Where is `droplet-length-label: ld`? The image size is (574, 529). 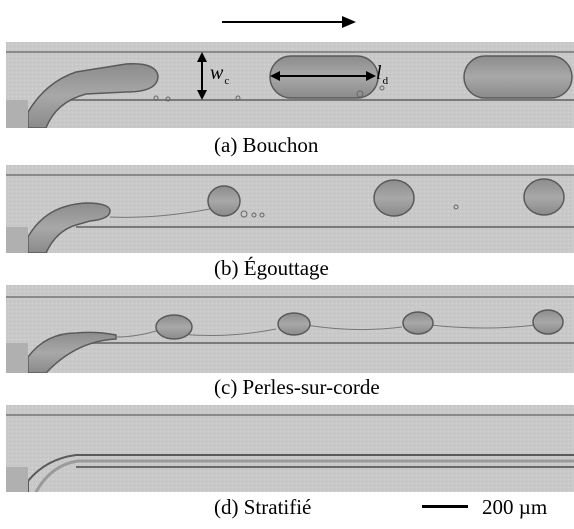
droplet-length-label: ld is located at coordinates (382, 74).